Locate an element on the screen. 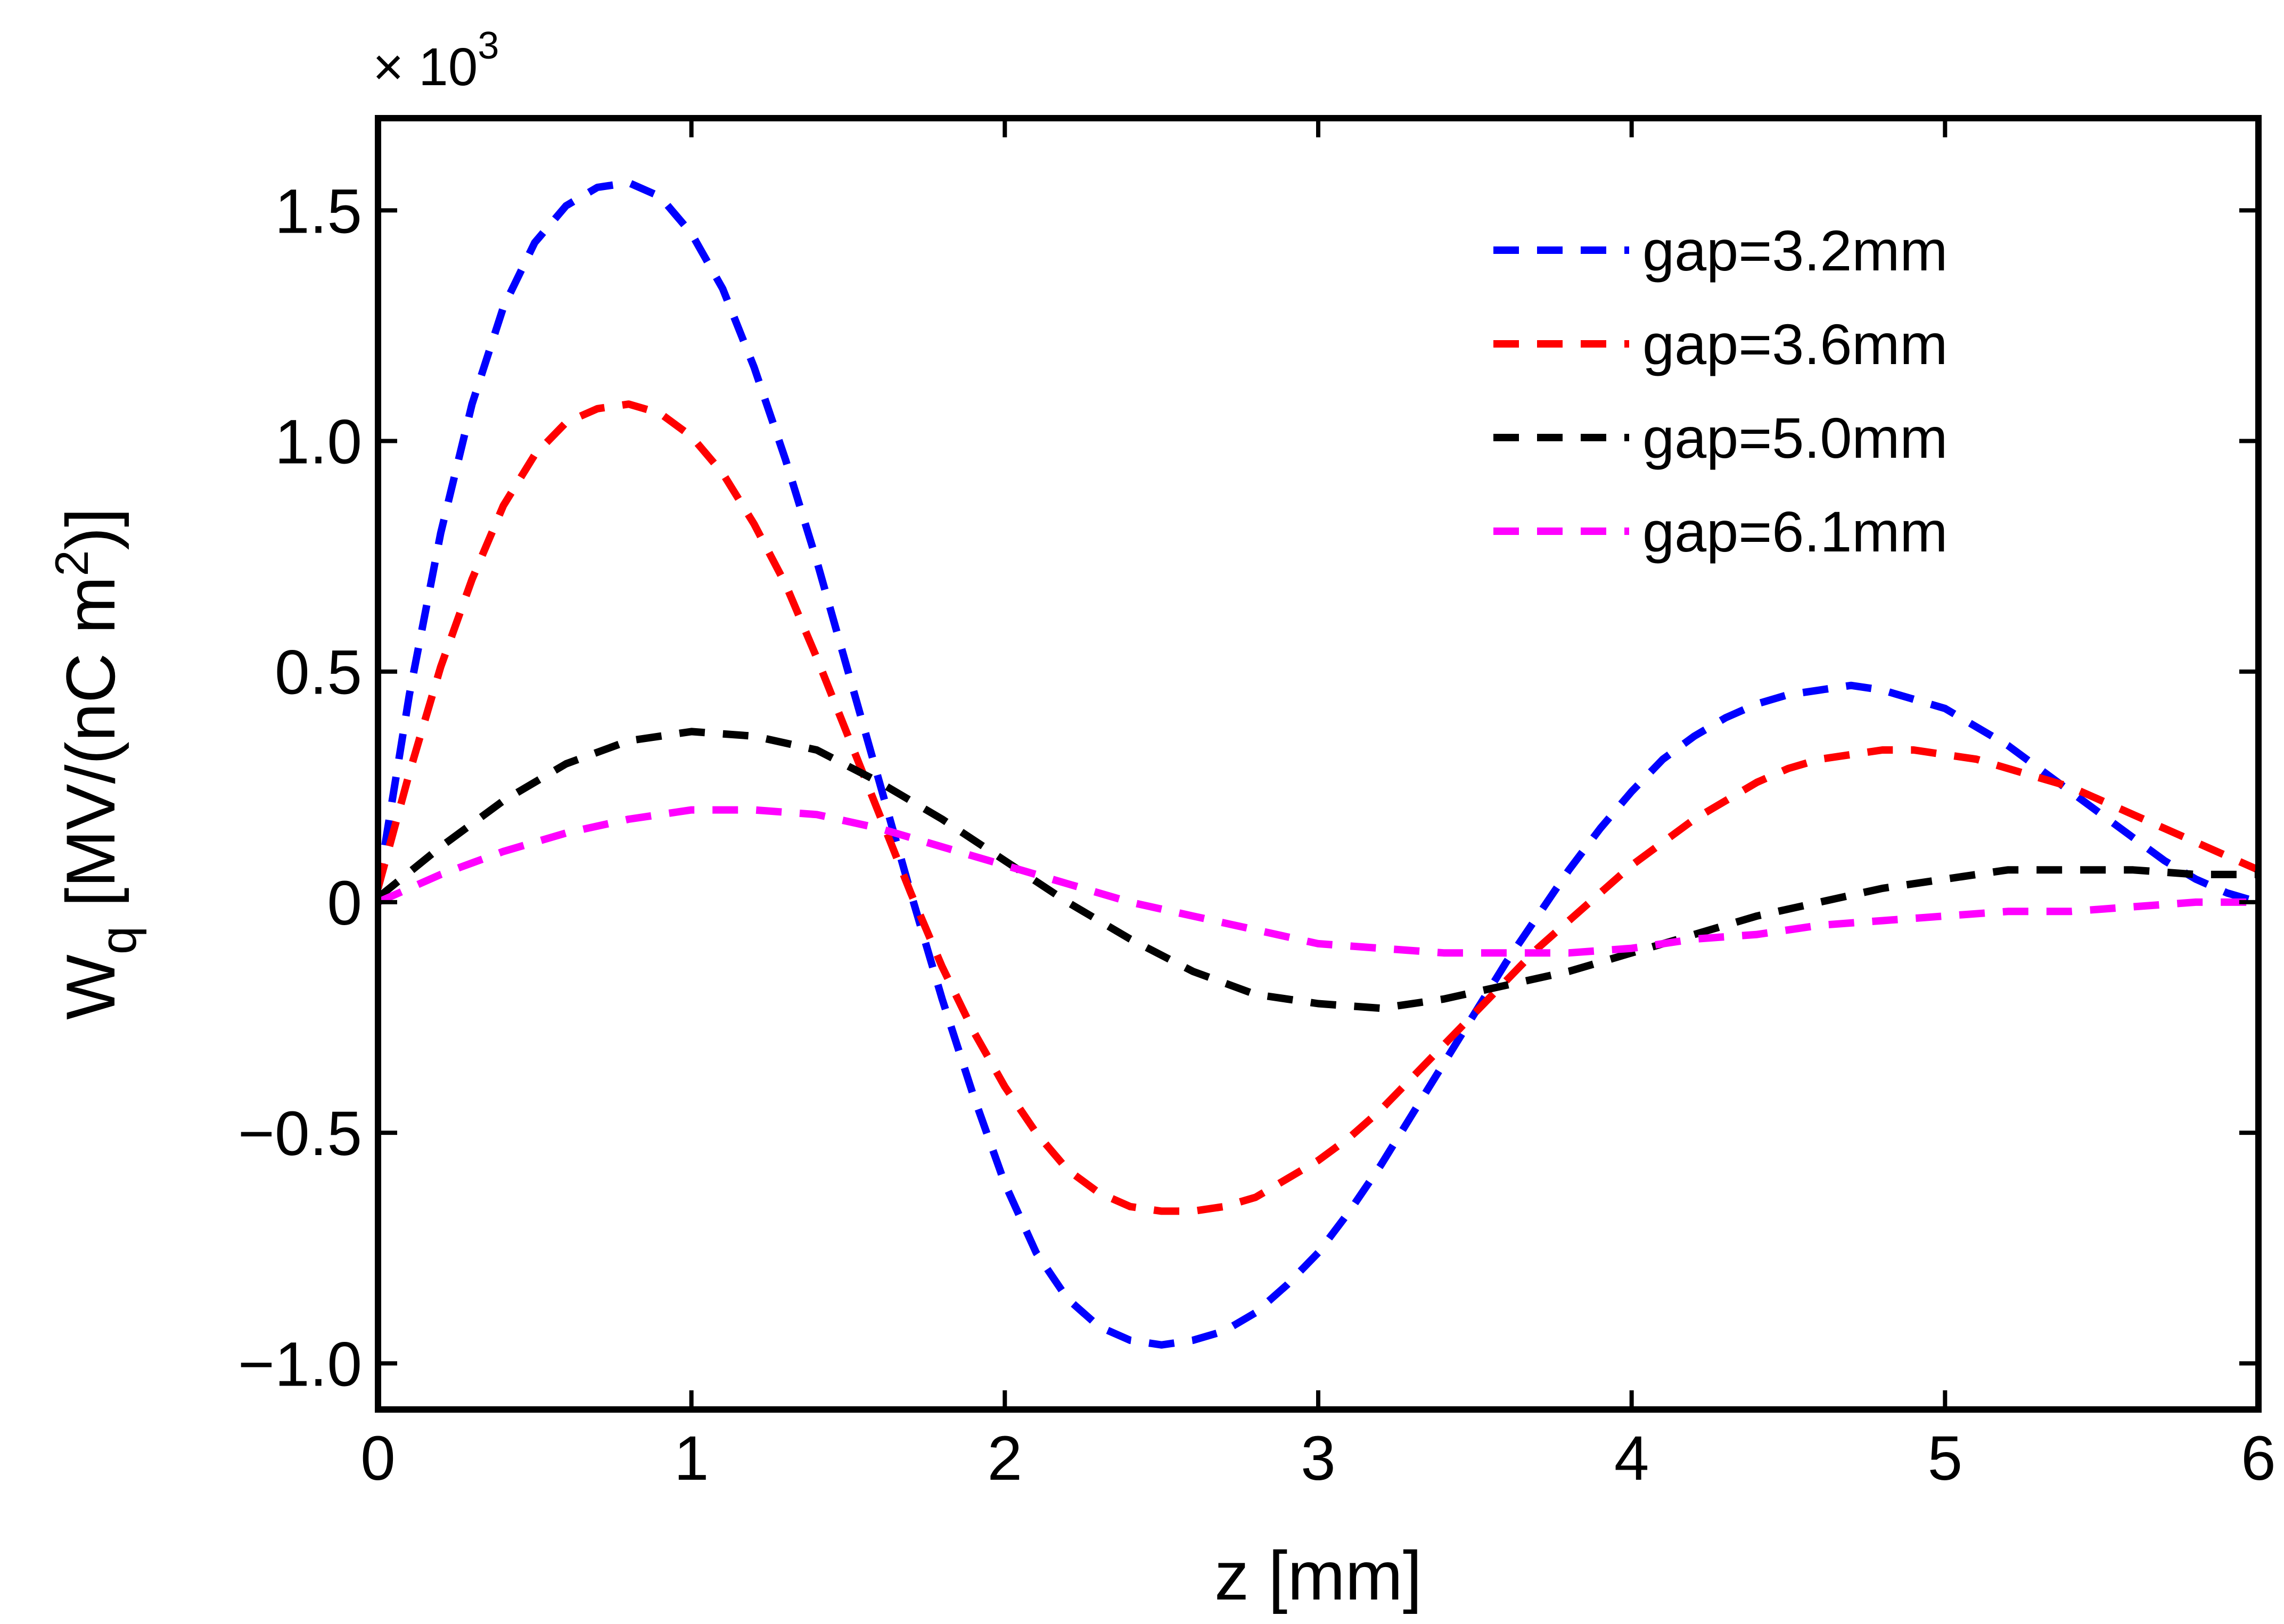 The height and width of the screenshot is (1624, 2284). x-tick-label-4: 4 is located at coordinates (1631, 1459).